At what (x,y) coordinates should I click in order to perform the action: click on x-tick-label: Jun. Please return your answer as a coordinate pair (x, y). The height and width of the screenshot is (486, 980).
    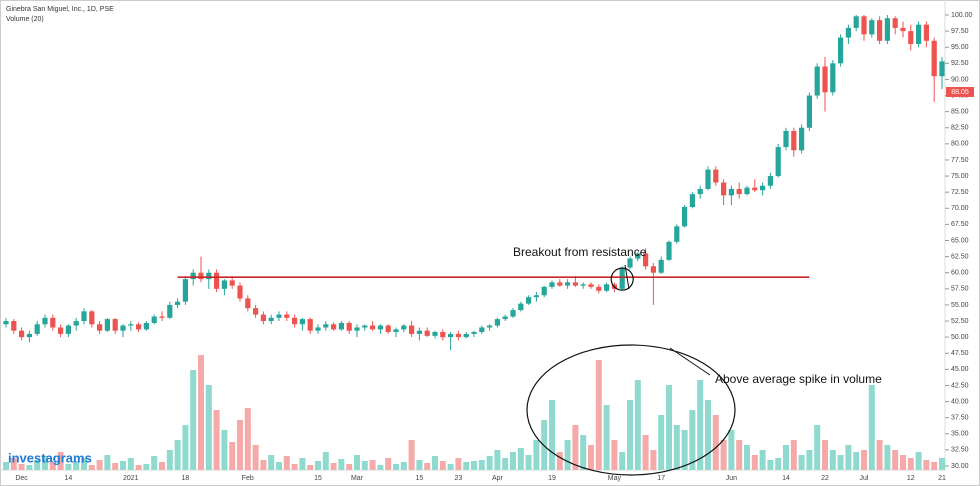
    Looking at the image, I should click on (731, 478).